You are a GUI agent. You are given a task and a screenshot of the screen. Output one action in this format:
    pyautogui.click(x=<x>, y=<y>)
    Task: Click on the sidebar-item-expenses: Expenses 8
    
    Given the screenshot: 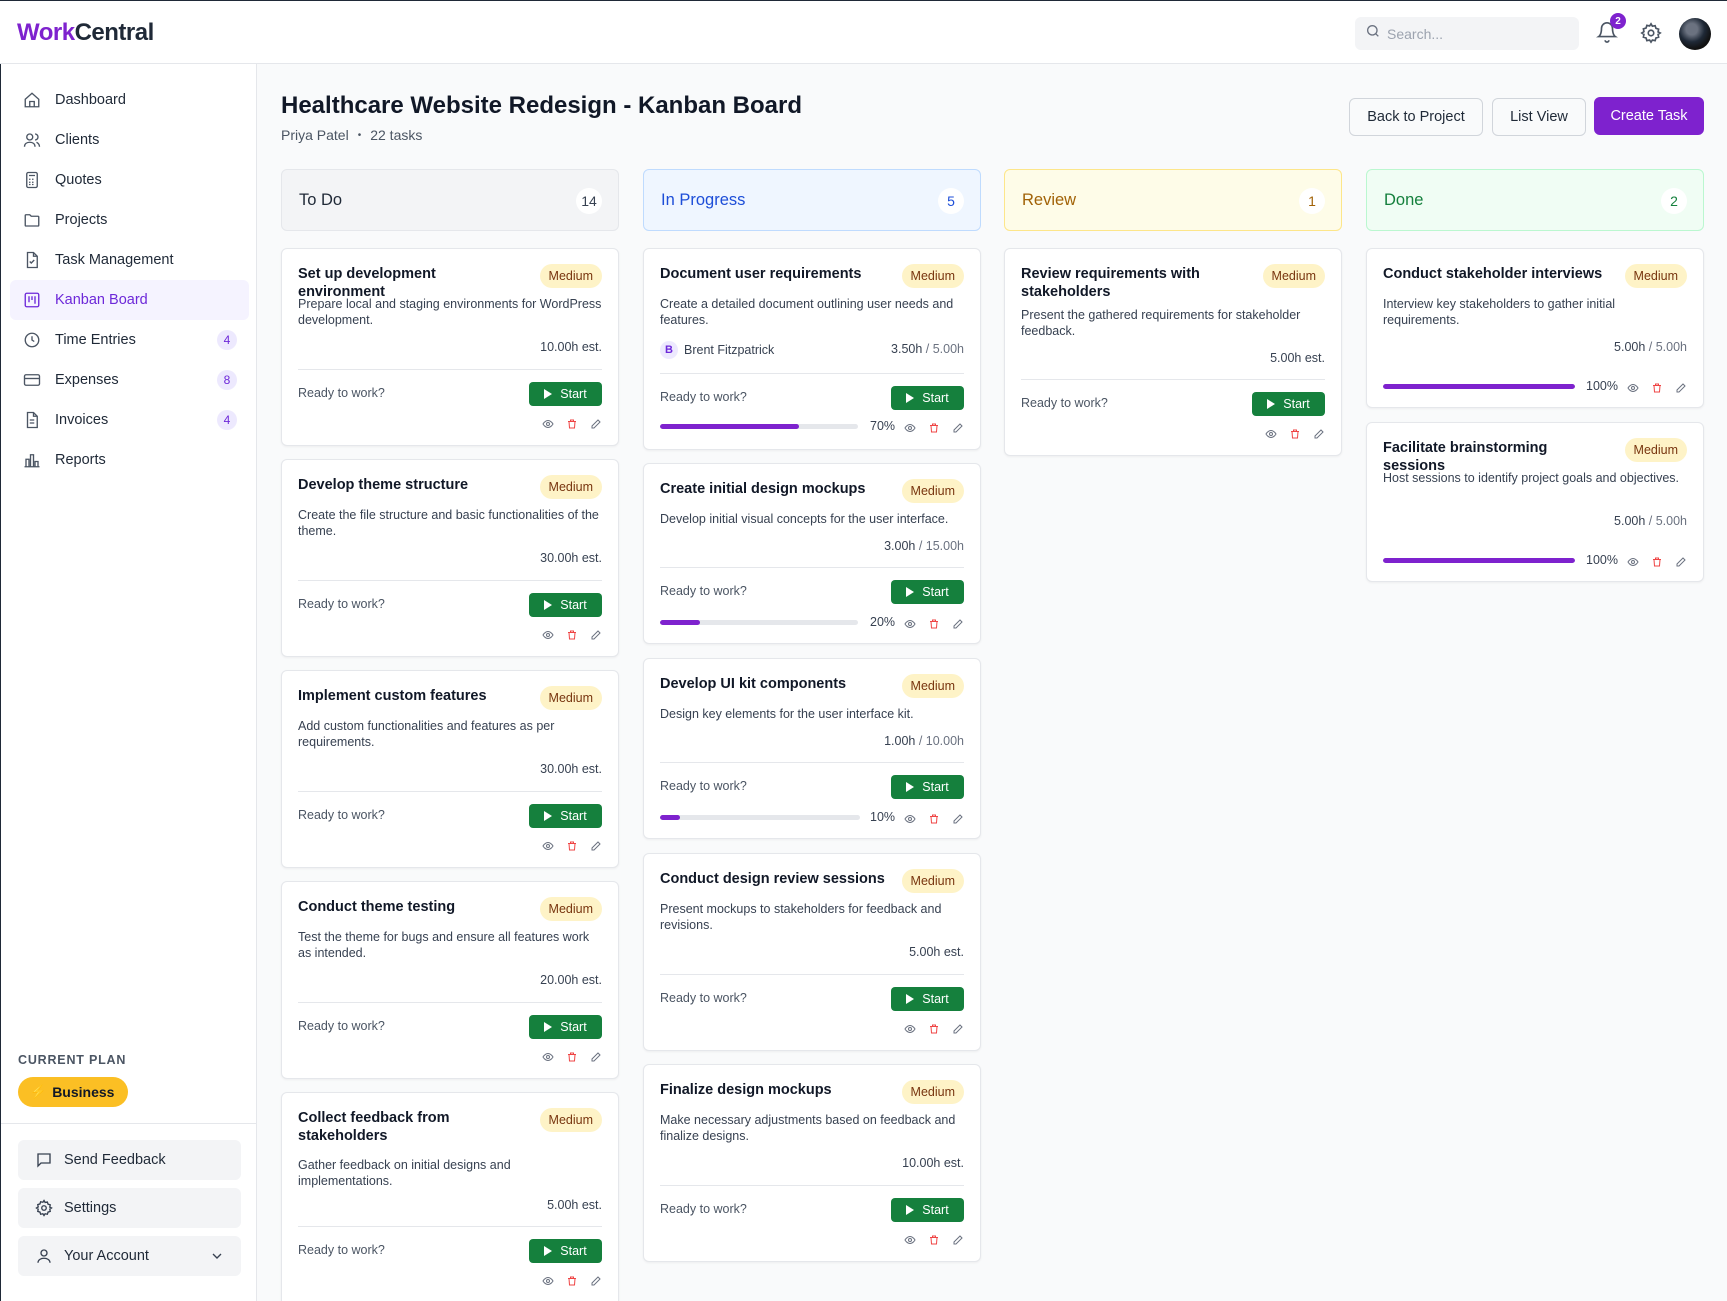 What is the action you would take?
    pyautogui.click(x=129, y=380)
    